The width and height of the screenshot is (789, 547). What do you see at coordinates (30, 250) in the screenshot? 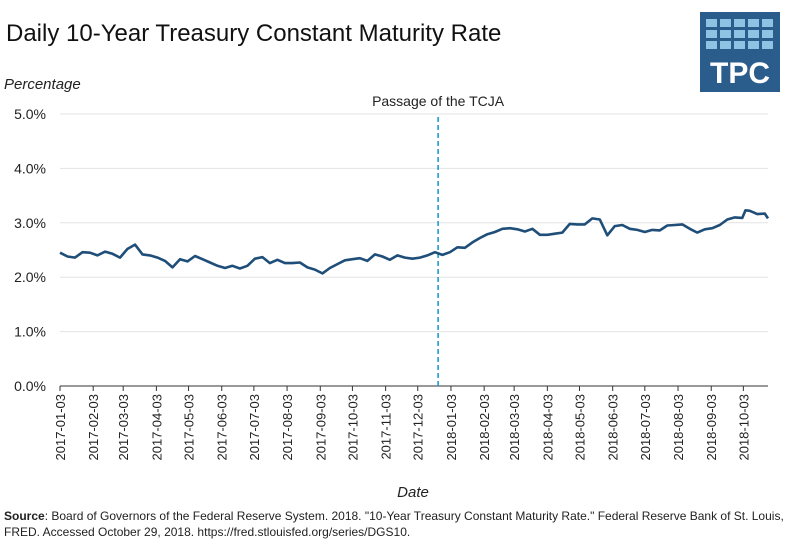
I see `y-axis-ticks: 0.0% 1.0% 2.0% 3.0% 4.0% 5.0%` at bounding box center [30, 250].